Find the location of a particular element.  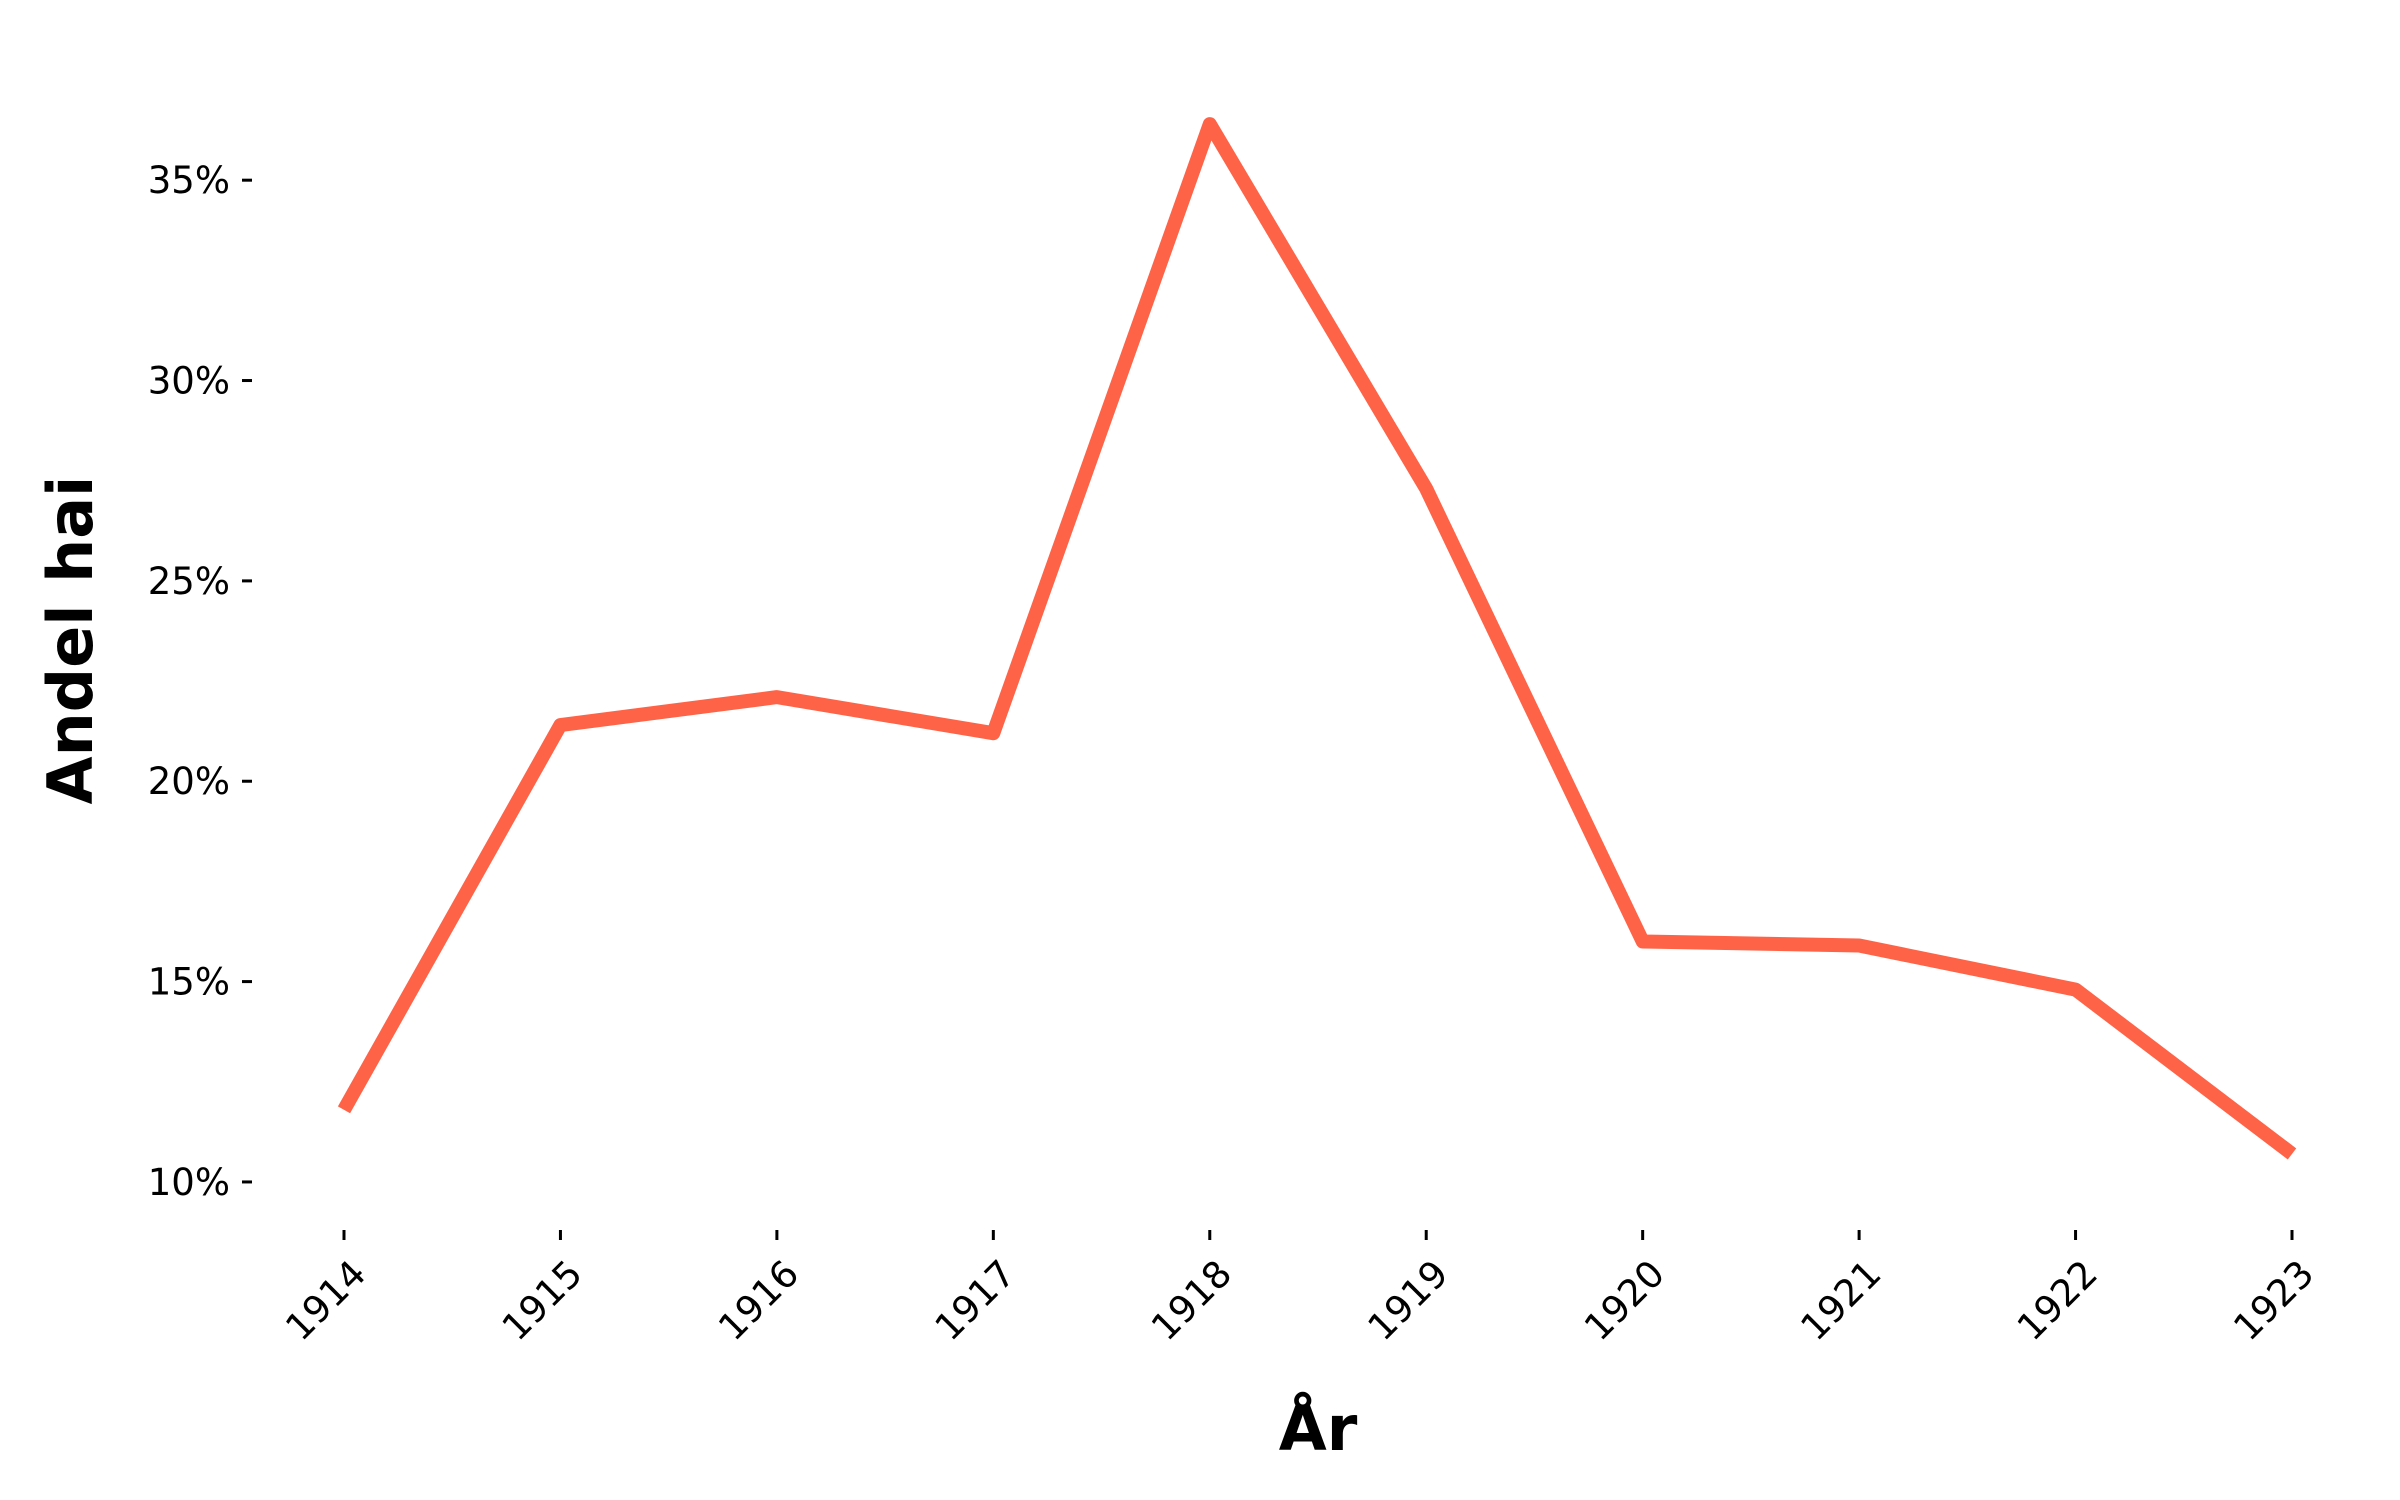

y-axis-label: Andel hai is located at coordinates (70, 640).